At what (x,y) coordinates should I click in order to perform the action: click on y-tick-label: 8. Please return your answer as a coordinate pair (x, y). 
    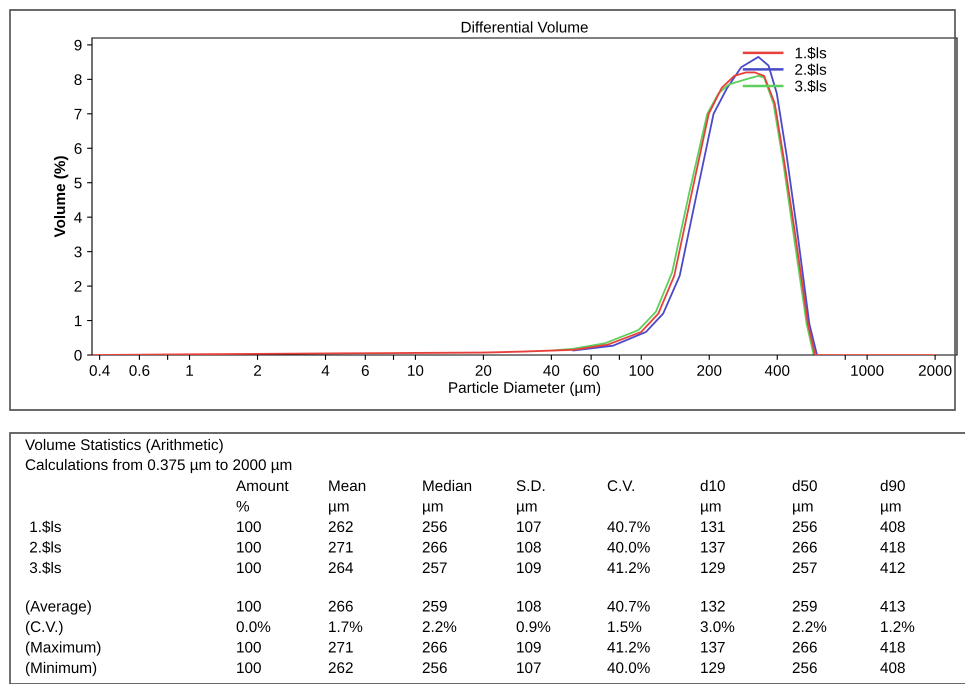
    Looking at the image, I should click on (78, 80).